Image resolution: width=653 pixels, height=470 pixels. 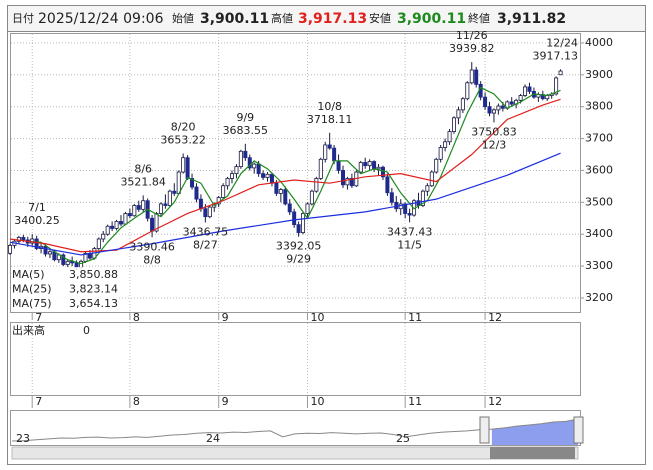 What do you see at coordinates (65, 289) in the screenshot?
I see `legend-bg` at bounding box center [65, 289].